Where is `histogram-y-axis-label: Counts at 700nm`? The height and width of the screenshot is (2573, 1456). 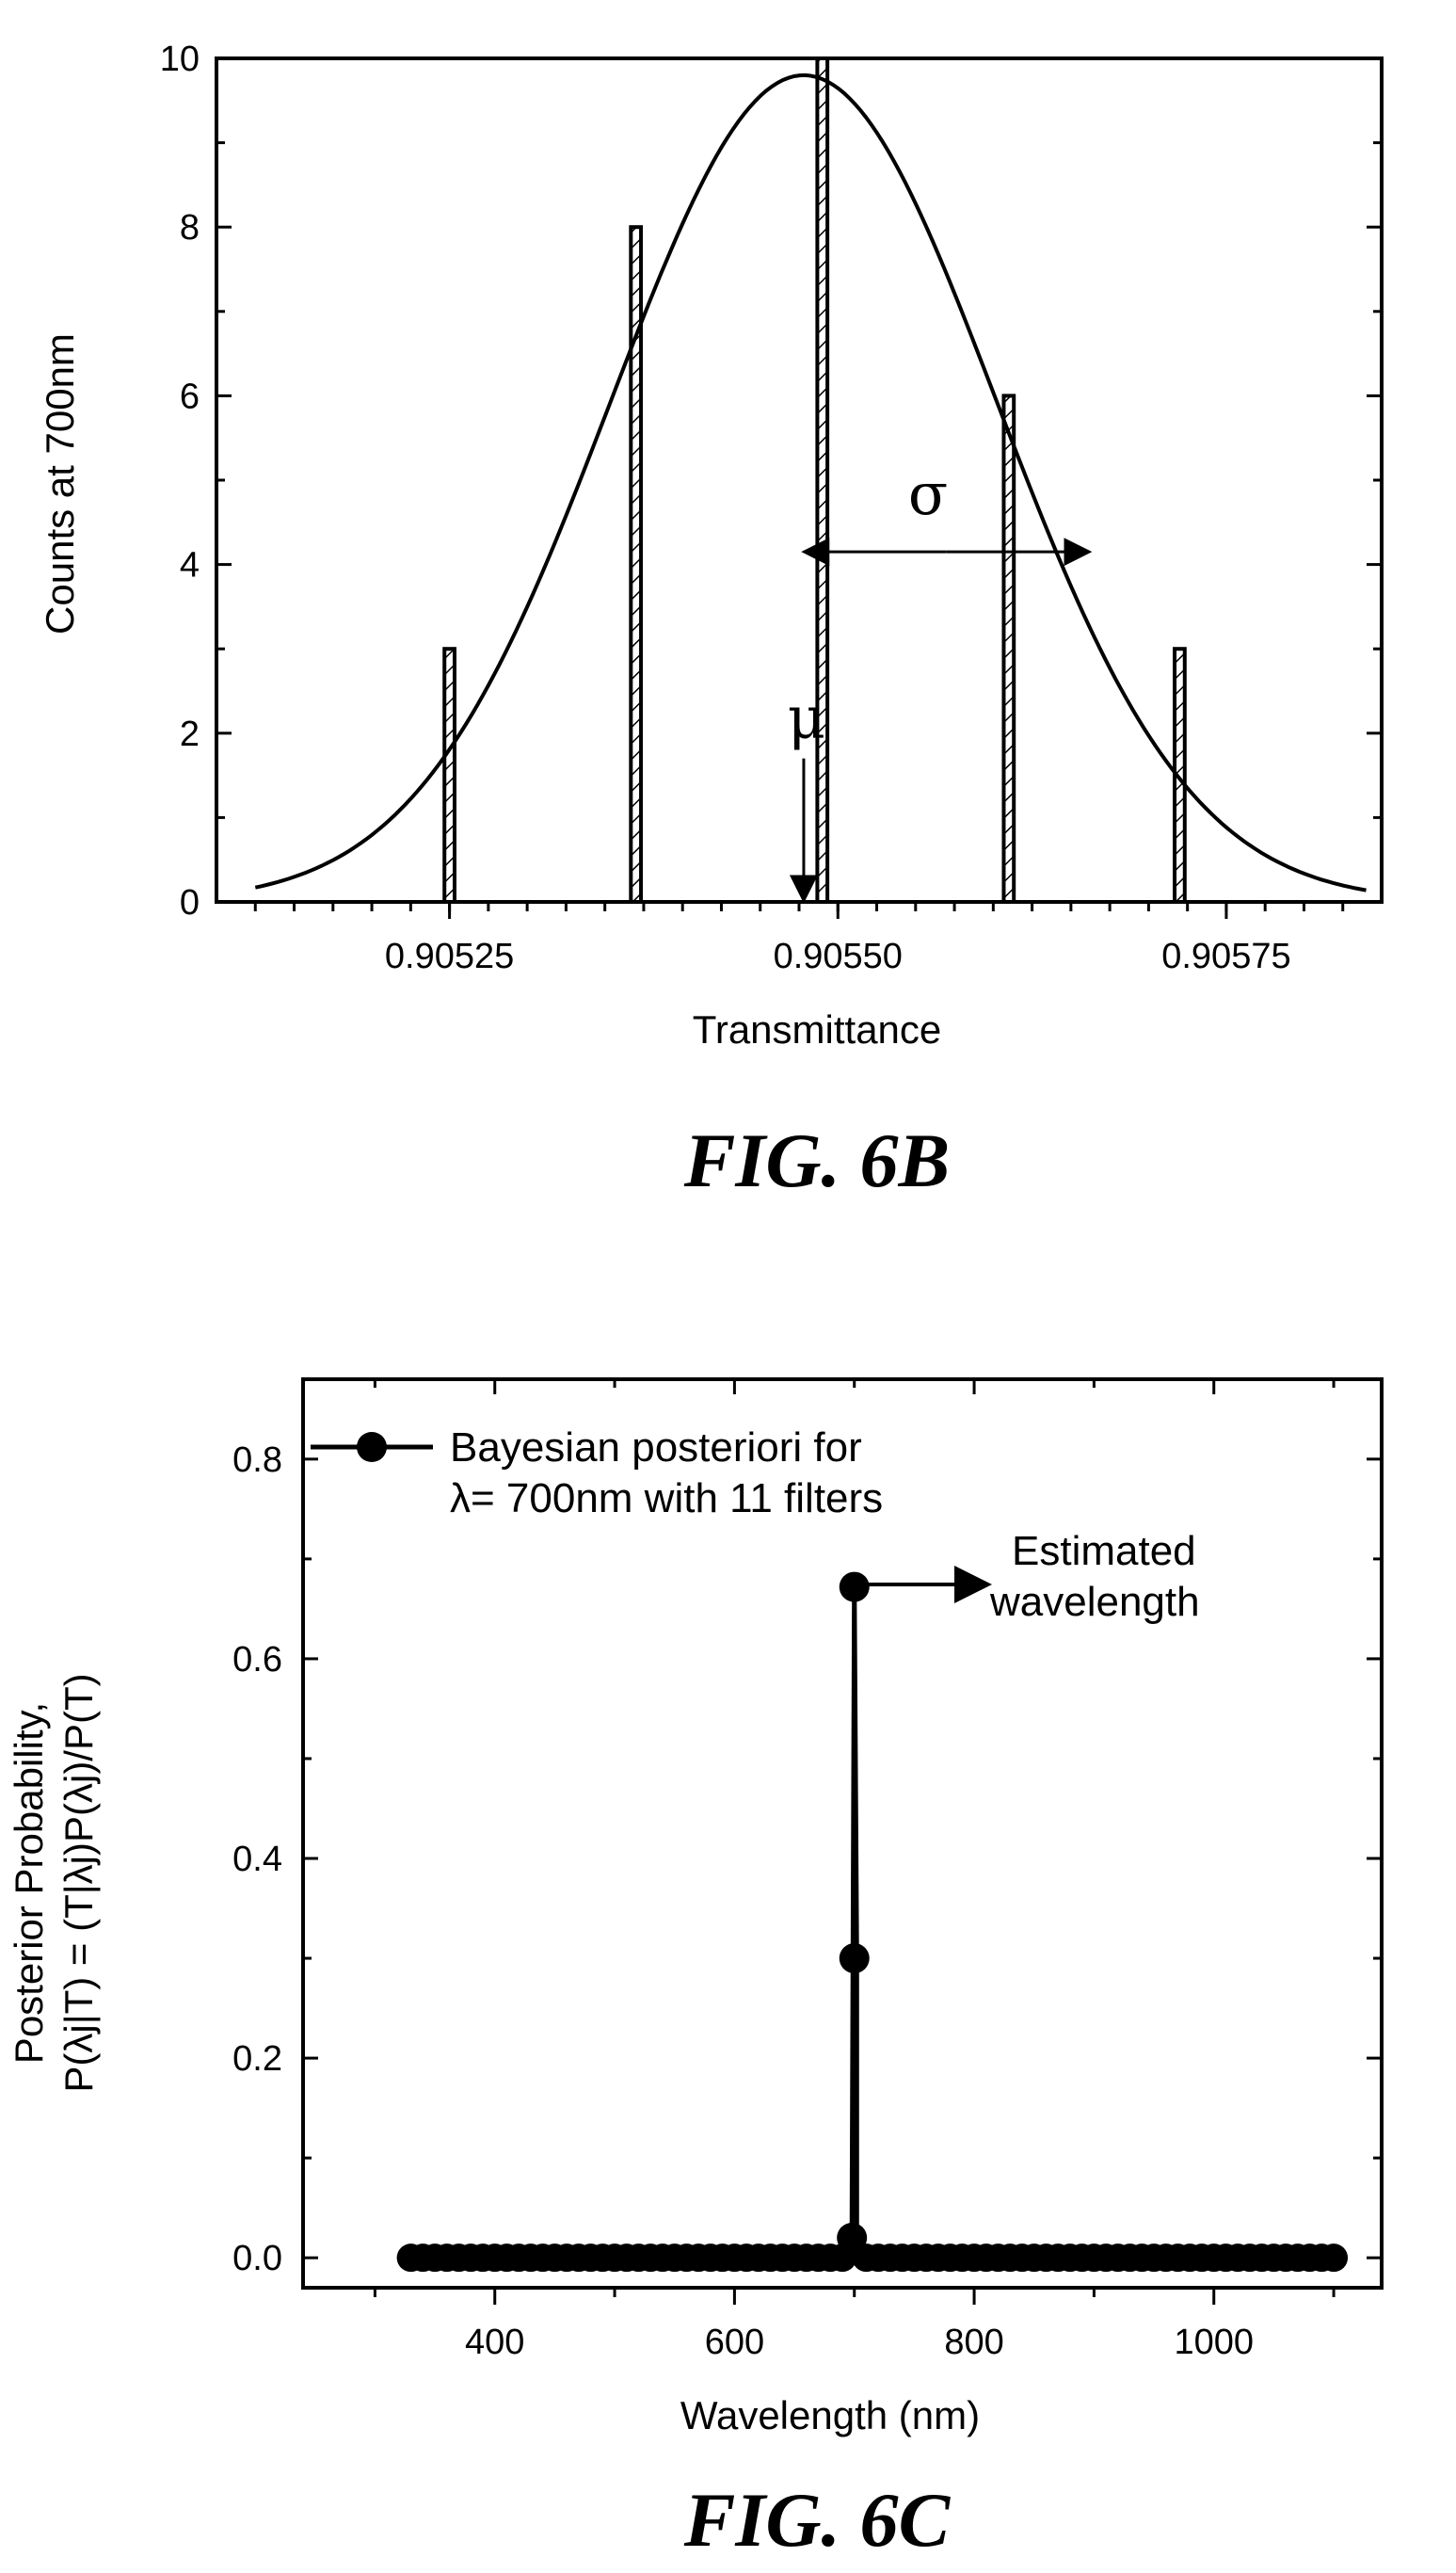 histogram-y-axis-label: Counts at 700nm is located at coordinates (60, 484).